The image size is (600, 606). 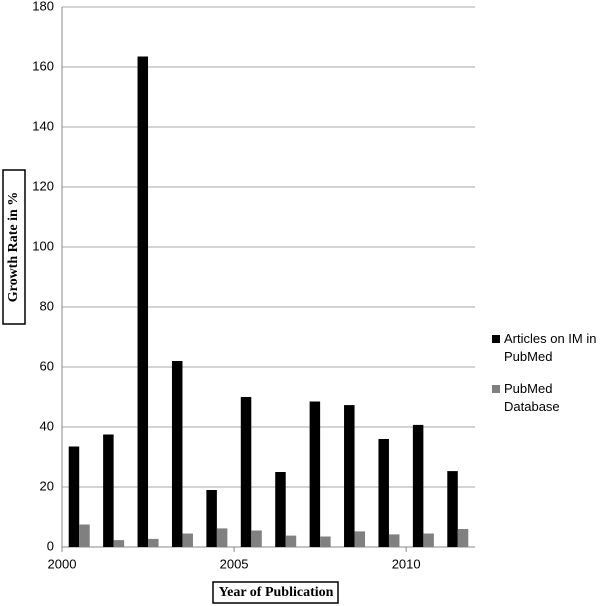 I want to click on legend-item: PubMed Database, so click(x=546, y=398).